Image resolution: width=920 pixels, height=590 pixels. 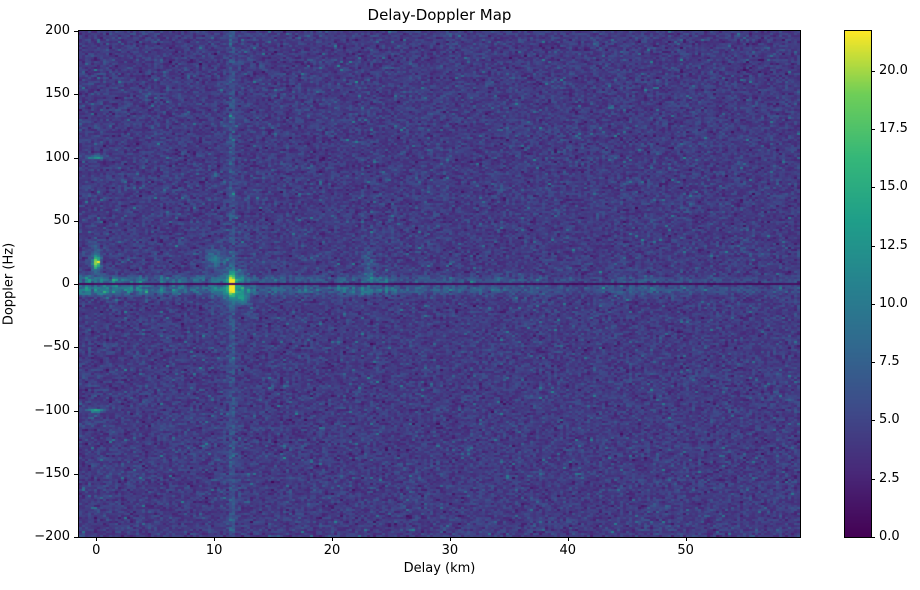 What do you see at coordinates (685, 550) in the screenshot?
I see `x-tick-label: 50` at bounding box center [685, 550].